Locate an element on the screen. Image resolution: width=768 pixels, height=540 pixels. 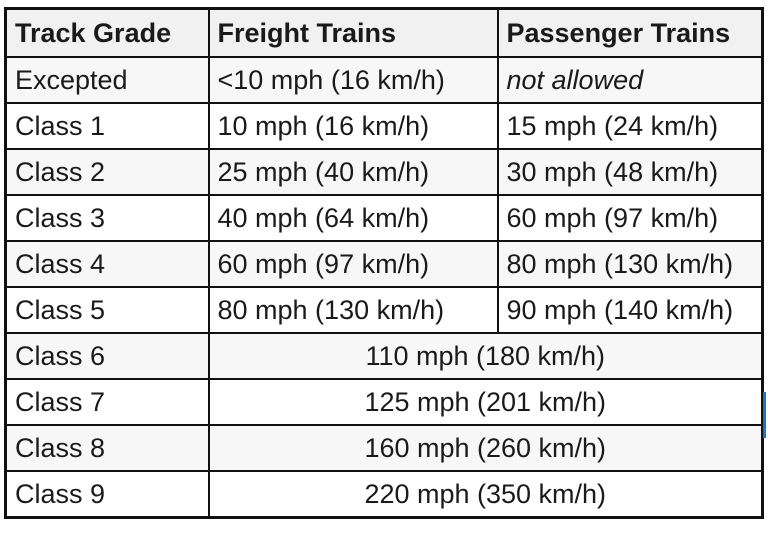
combined-speed-cell: 110 mph (180 km/h) is located at coordinates (485, 356).